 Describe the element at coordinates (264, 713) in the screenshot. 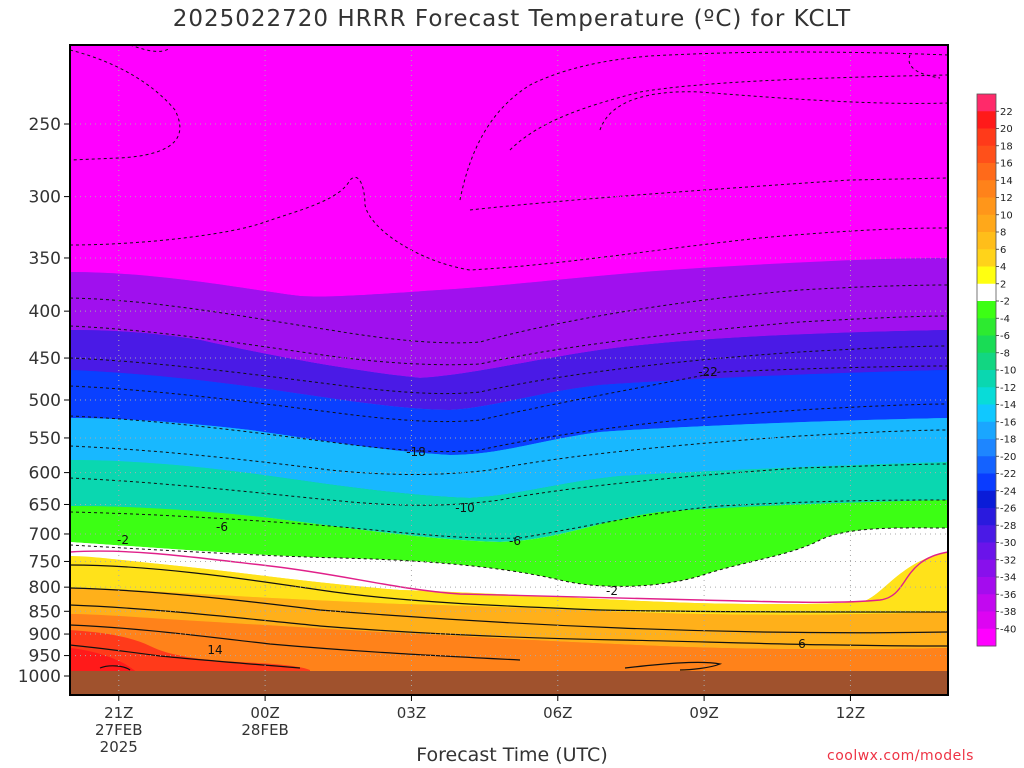

I see `x-tick-label: 00Z` at that location.